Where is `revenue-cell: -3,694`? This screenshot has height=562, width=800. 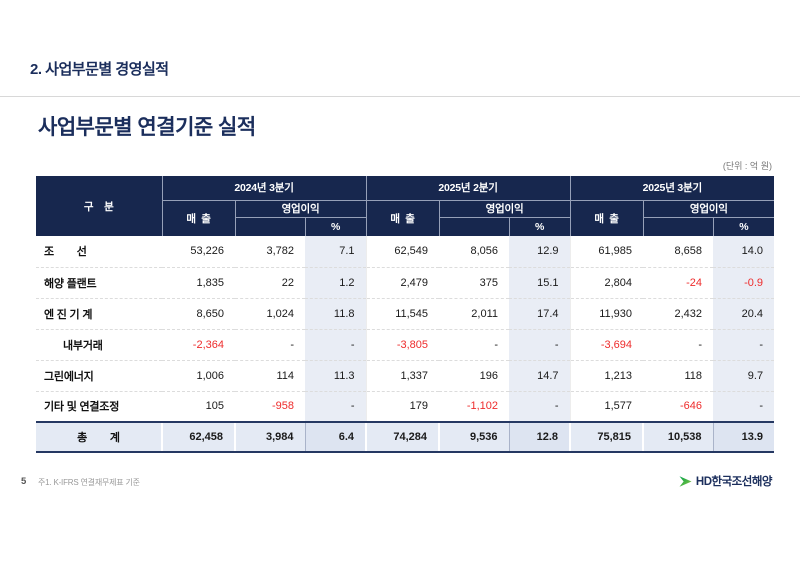 revenue-cell: -3,694 is located at coordinates (606, 345).